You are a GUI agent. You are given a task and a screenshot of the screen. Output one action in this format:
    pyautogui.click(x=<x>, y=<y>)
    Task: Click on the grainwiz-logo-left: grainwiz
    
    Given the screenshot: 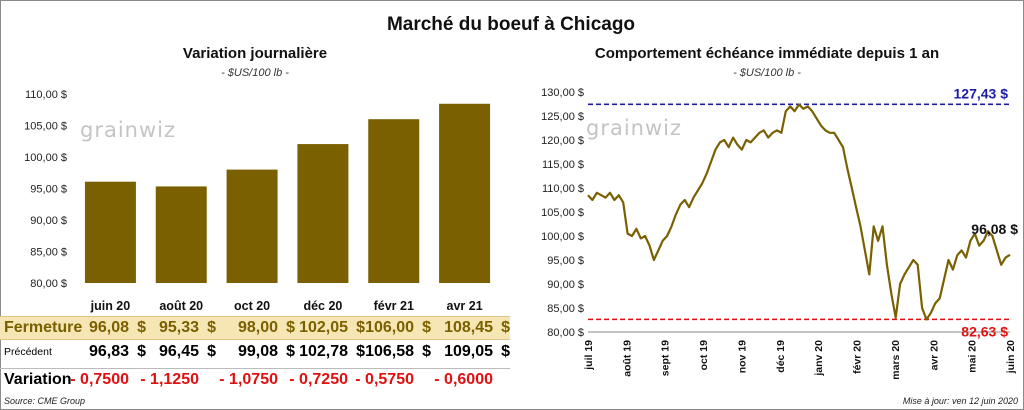 What is the action you would take?
    pyautogui.click(x=128, y=130)
    